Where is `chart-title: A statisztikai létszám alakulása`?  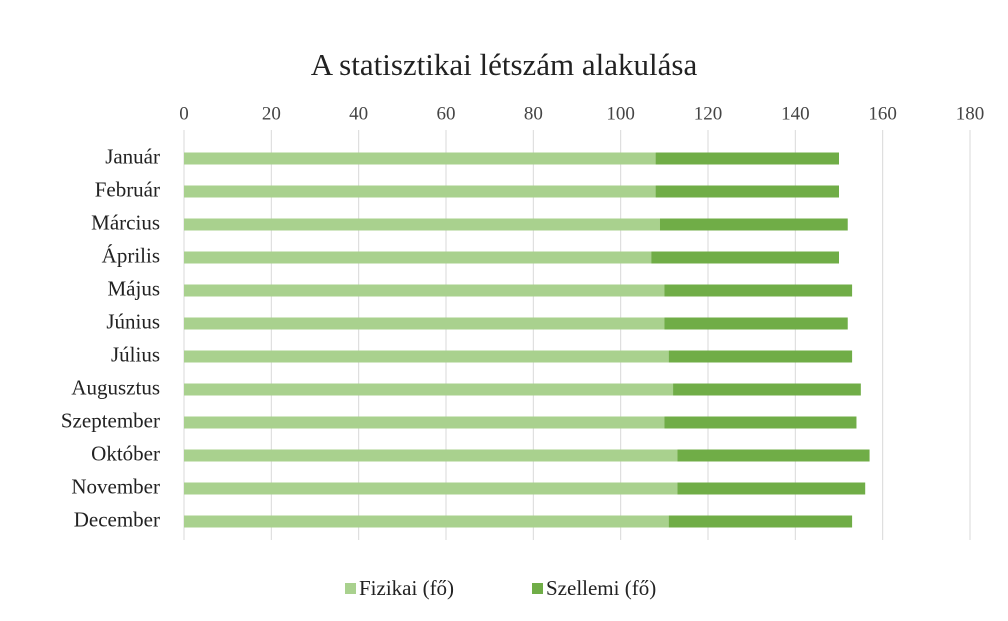
chart-title: A statisztikai létszám alakulása is located at coordinates (504, 64).